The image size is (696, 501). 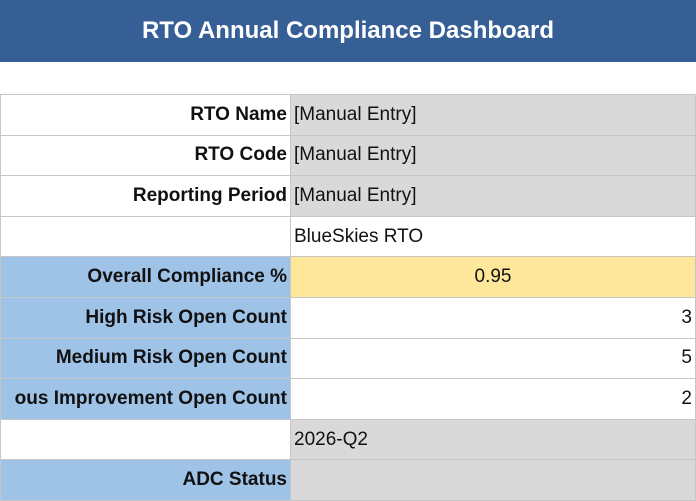 What do you see at coordinates (145, 196) in the screenshot?
I see `row-label: Reporting Period` at bounding box center [145, 196].